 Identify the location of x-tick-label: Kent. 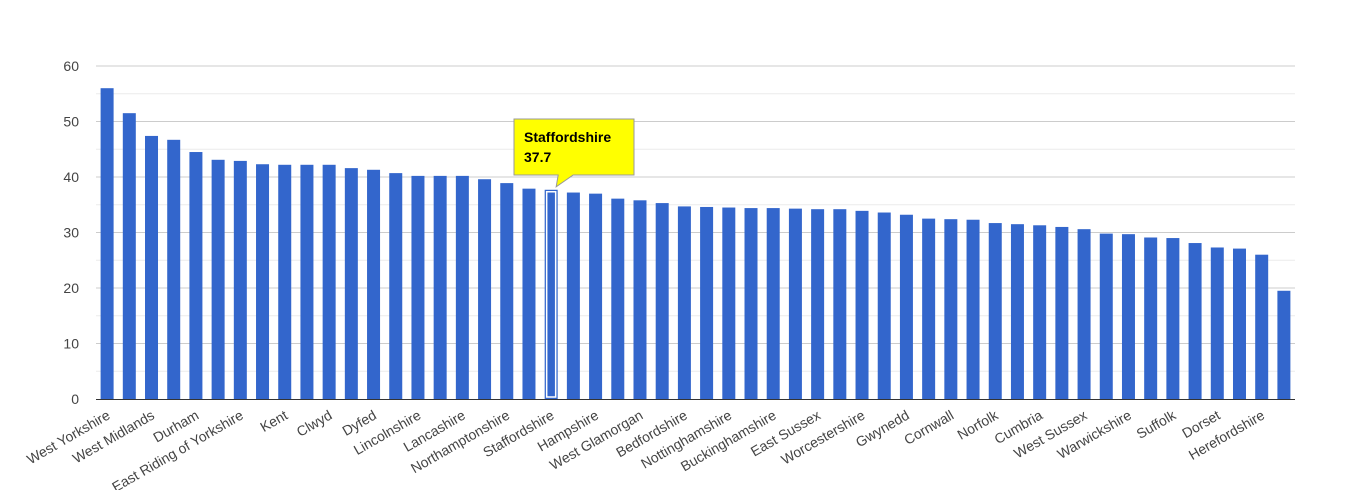
(273, 421).